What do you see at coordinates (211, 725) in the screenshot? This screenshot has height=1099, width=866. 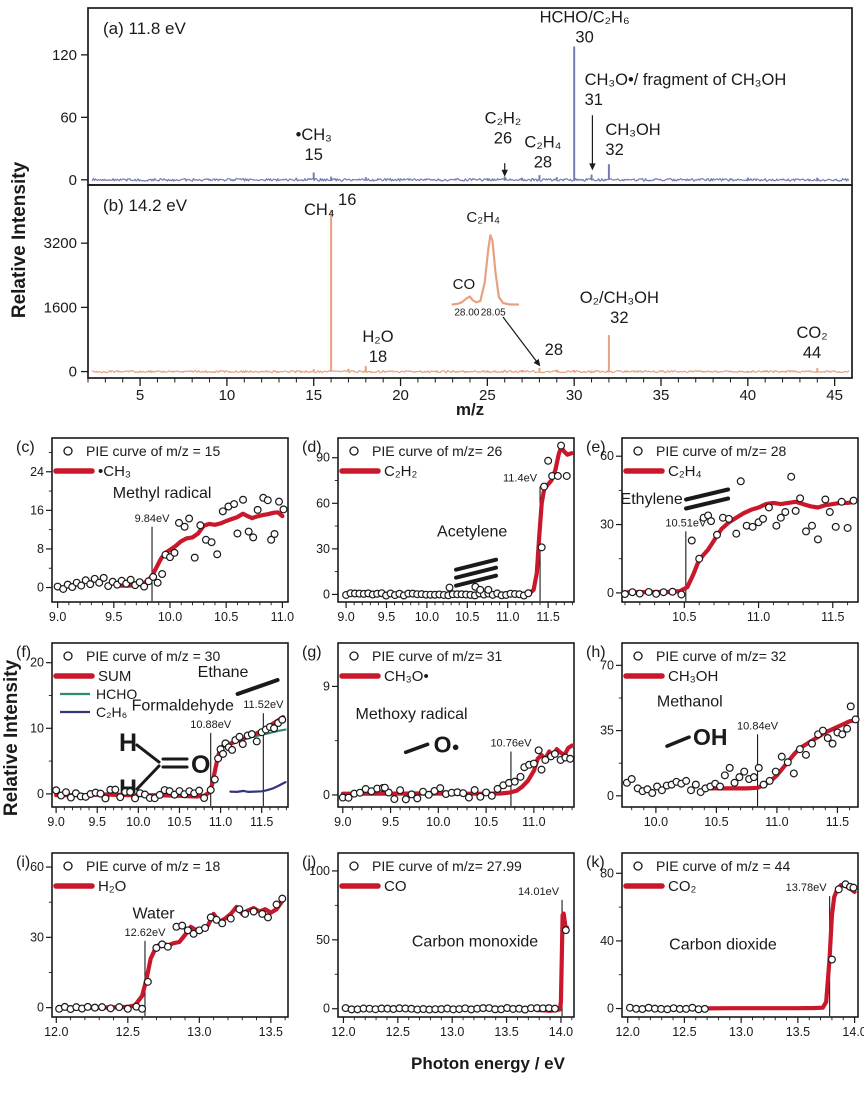 I see `svg-text: 10.88eV` at bounding box center [211, 725].